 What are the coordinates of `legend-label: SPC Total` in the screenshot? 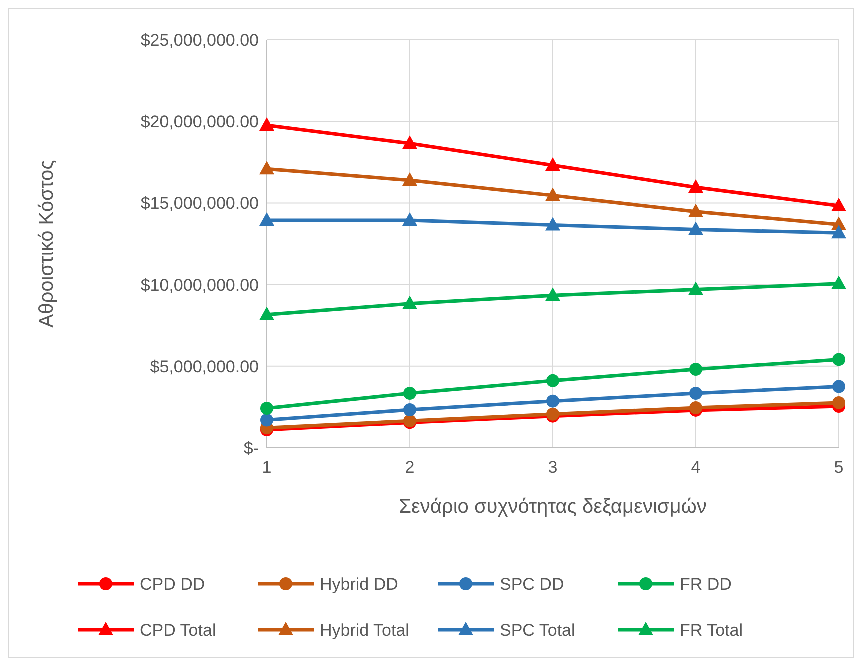 It's located at (538, 630).